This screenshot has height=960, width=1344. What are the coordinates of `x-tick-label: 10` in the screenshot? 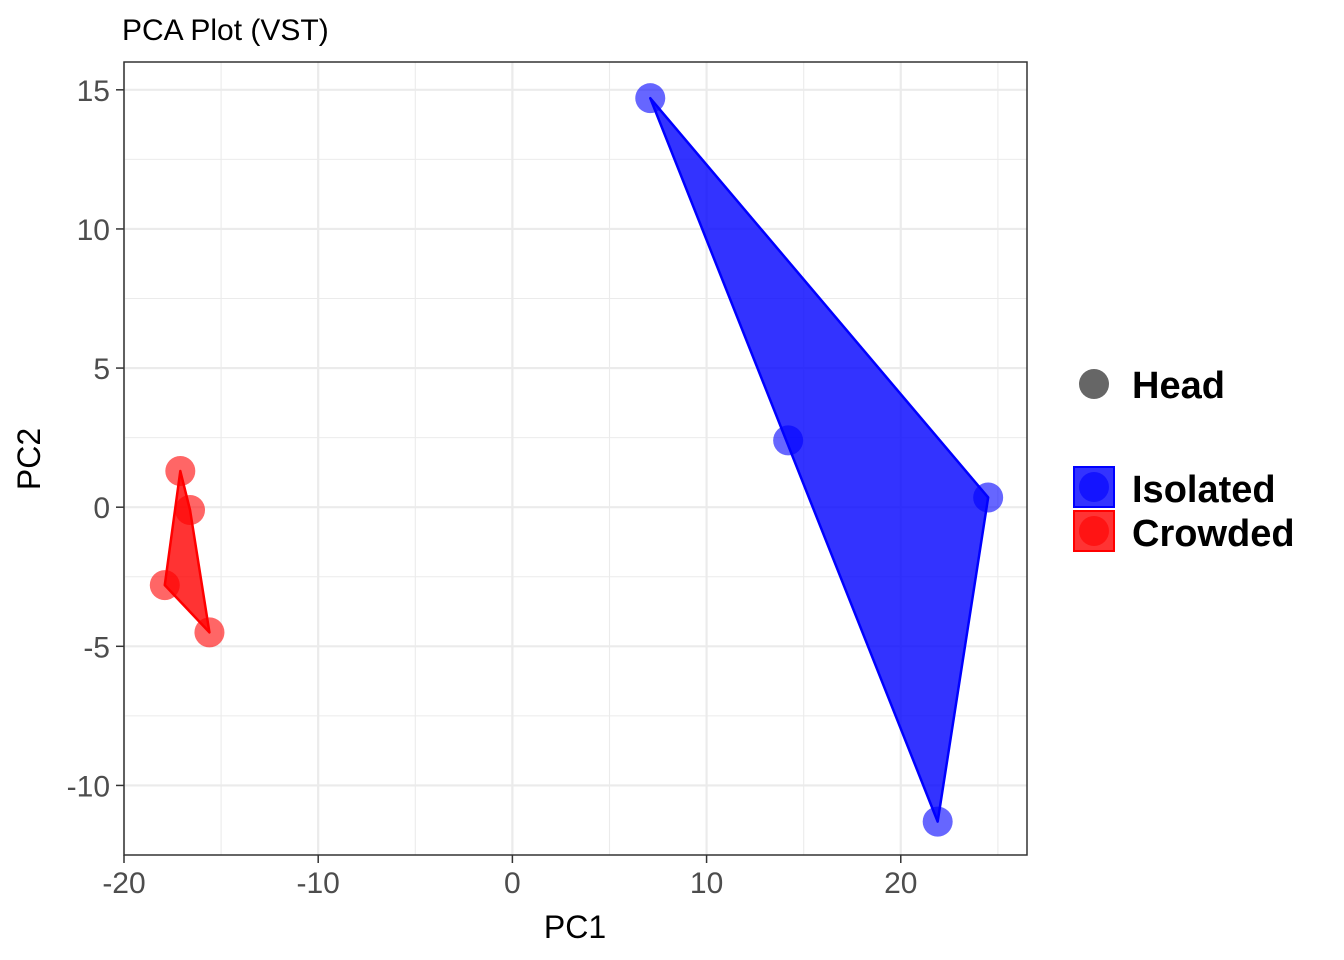 It's located at (706, 883).